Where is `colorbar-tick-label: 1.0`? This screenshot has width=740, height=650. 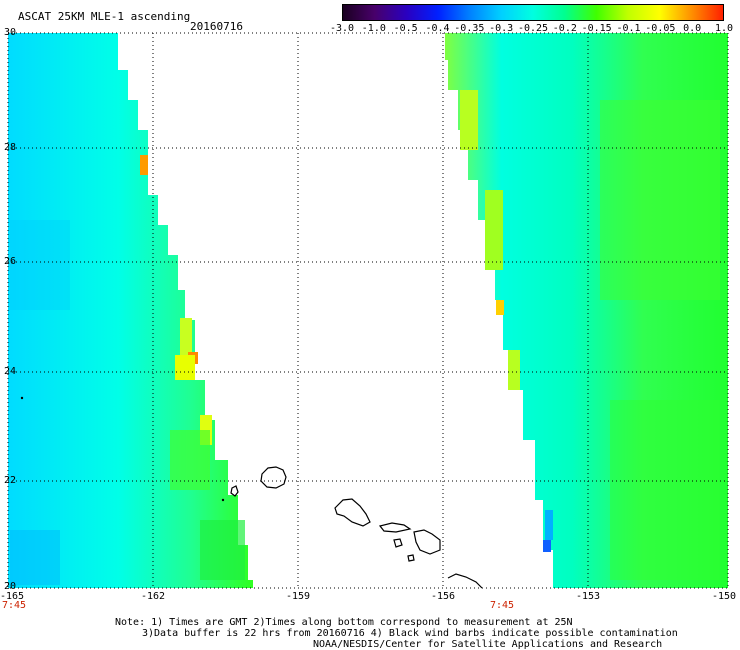 colorbar-tick-label: 1.0 is located at coordinates (724, 28).